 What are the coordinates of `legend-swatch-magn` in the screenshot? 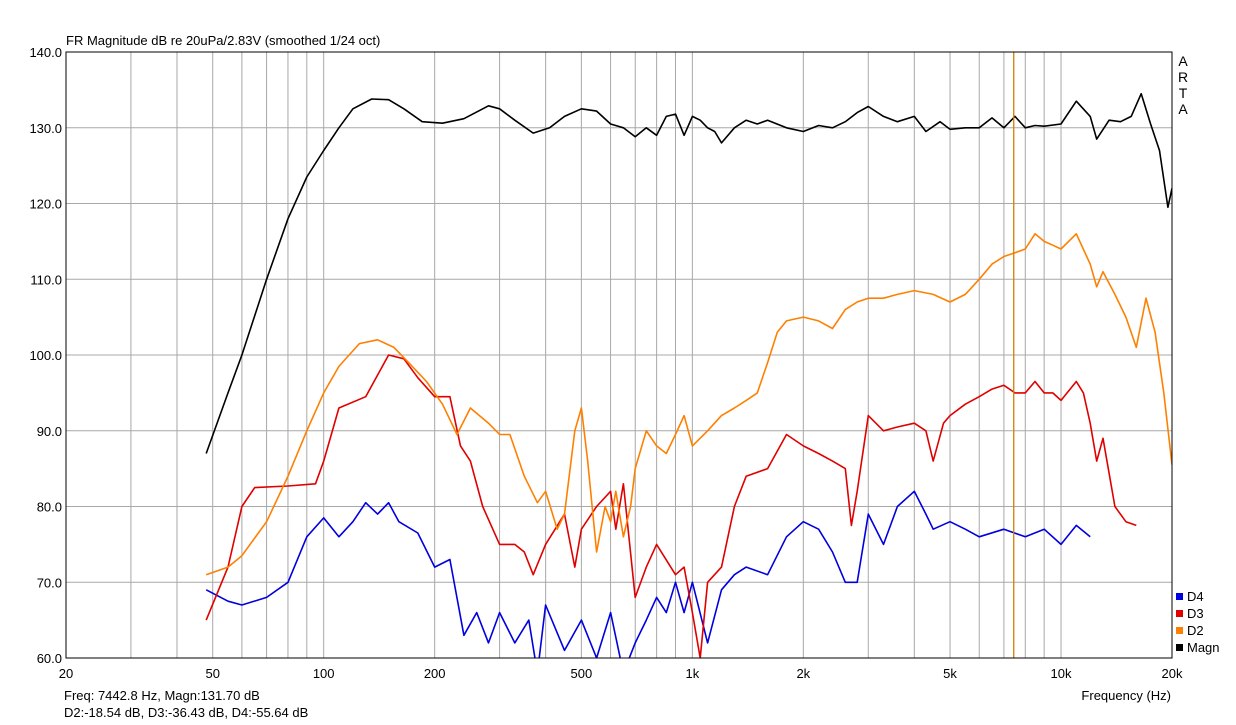 It's located at (1179, 647).